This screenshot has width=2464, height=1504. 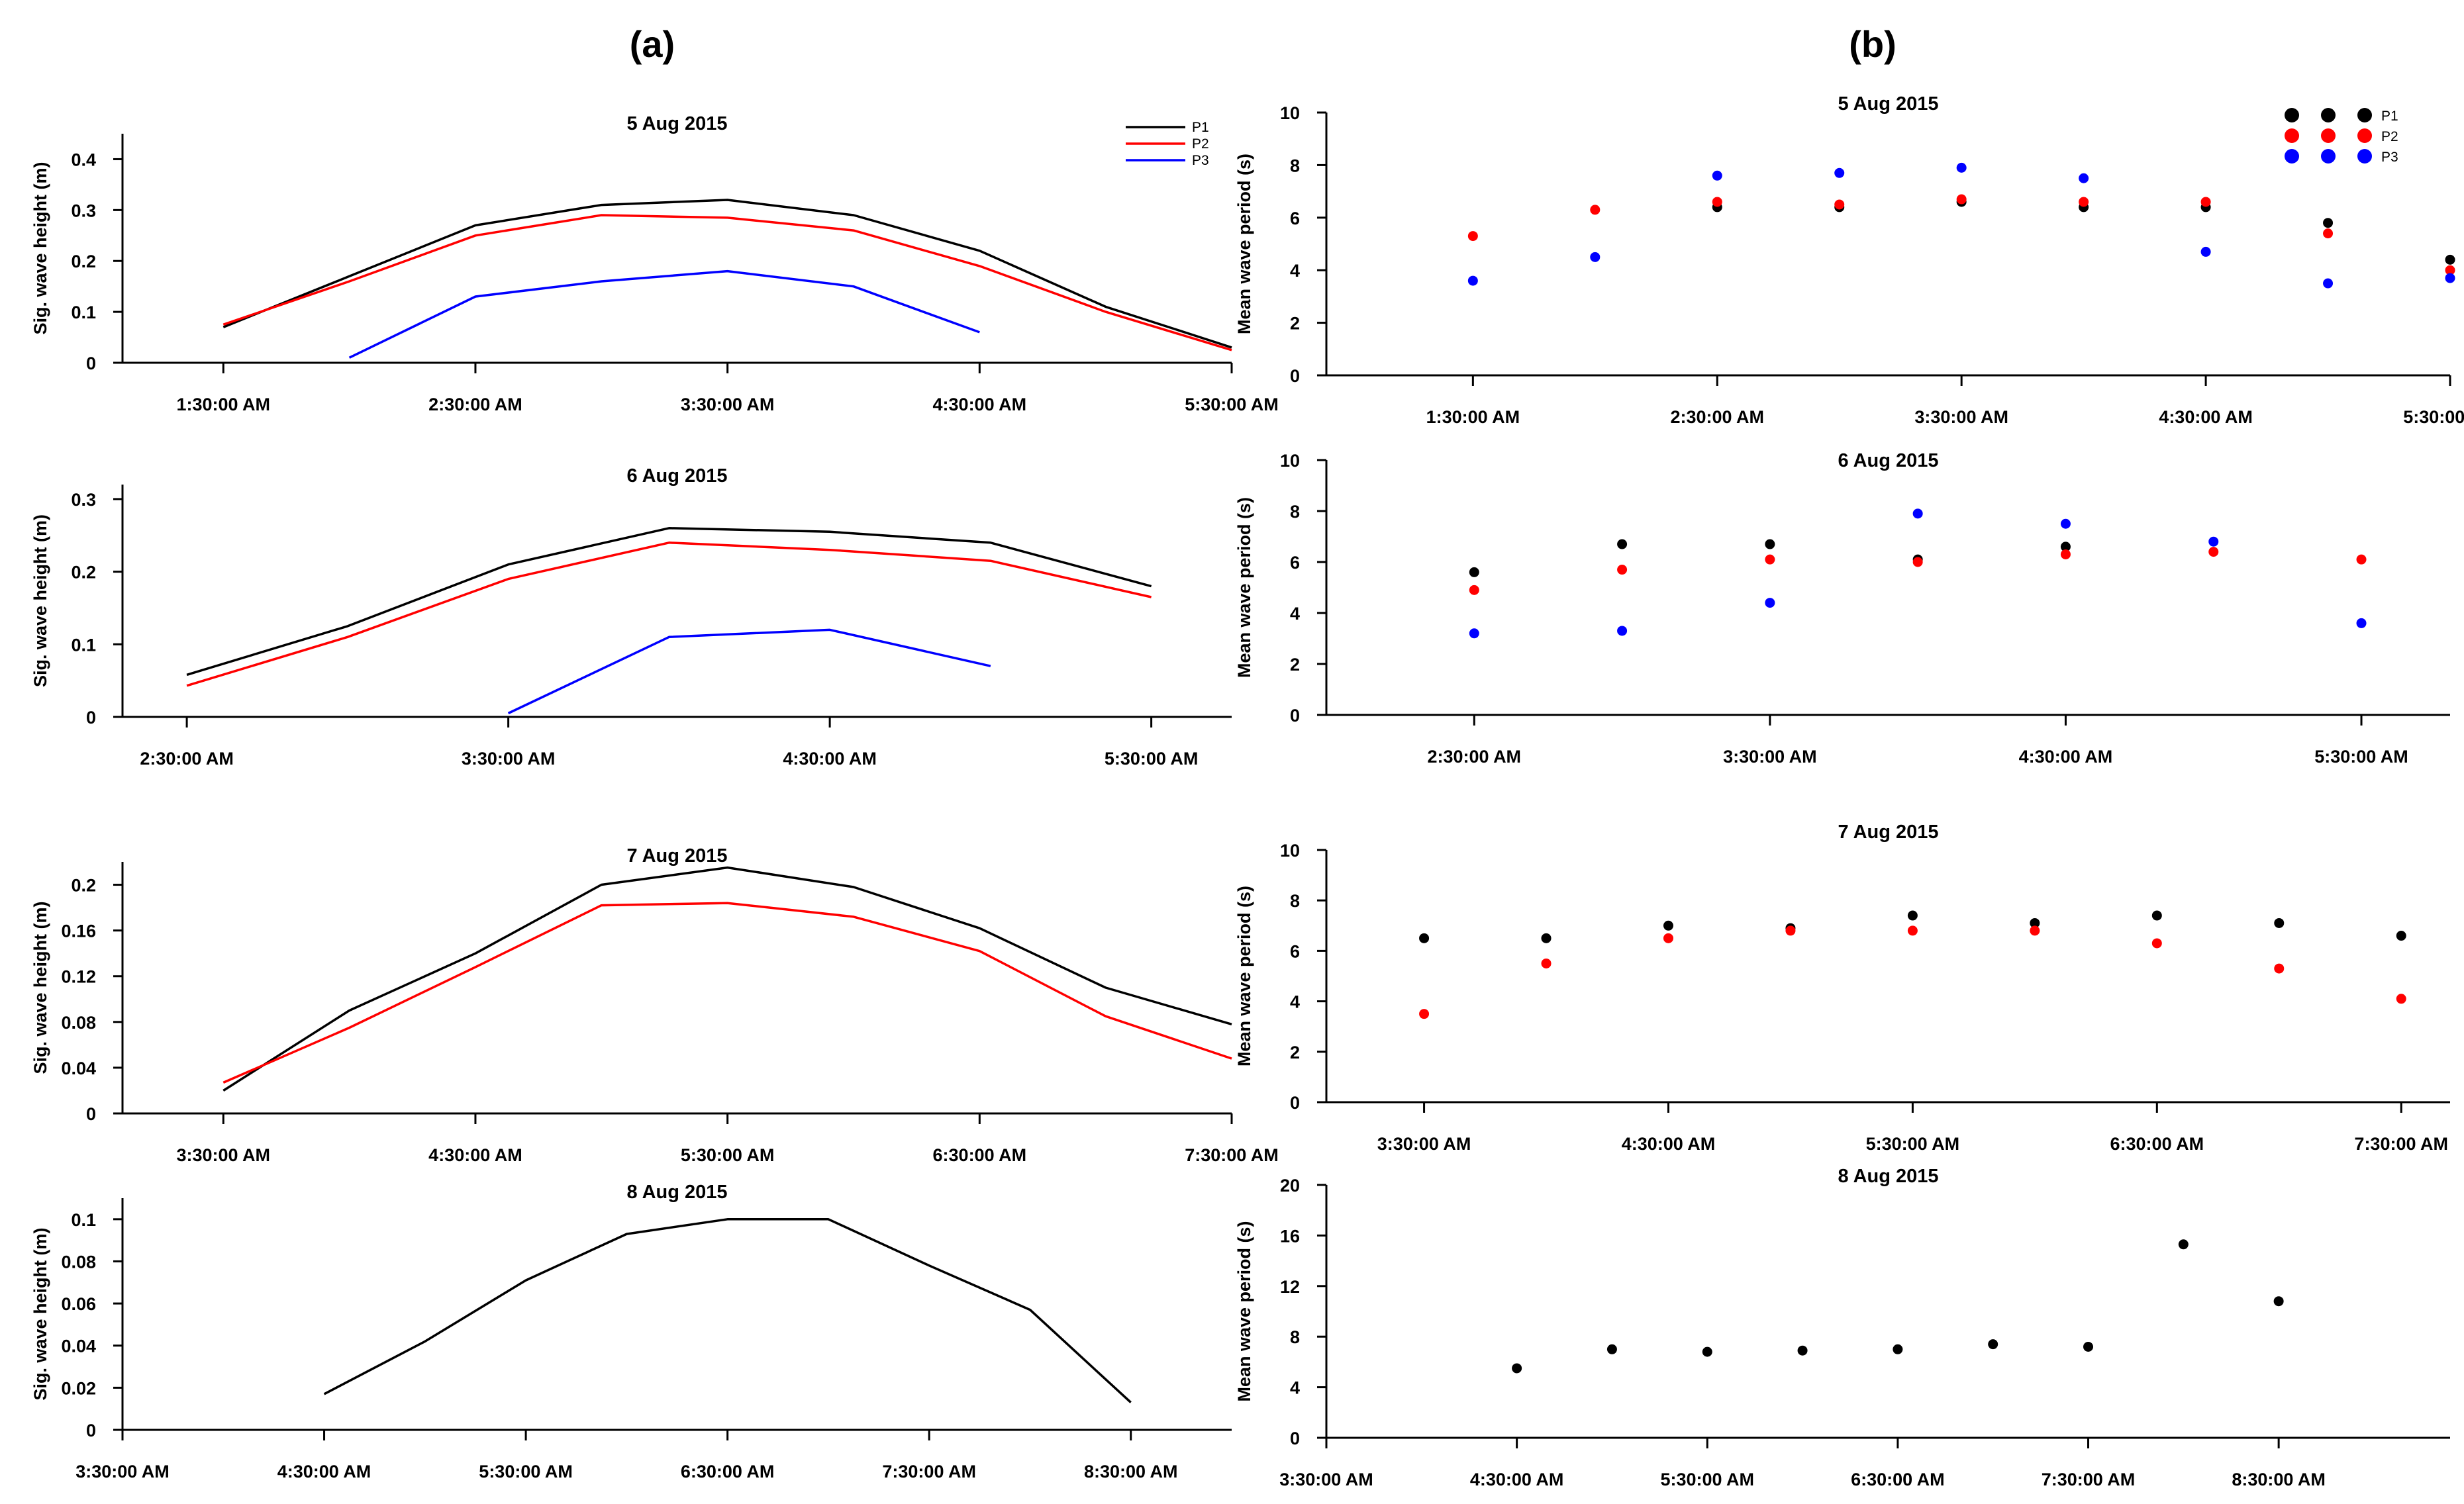 What do you see at coordinates (83, 210) in the screenshot?
I see `y-tick-label: 0.3` at bounding box center [83, 210].